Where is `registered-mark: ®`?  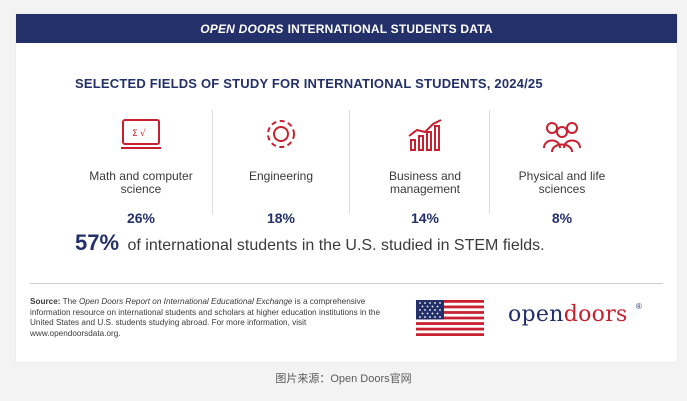
registered-mark: ® is located at coordinates (638, 306).